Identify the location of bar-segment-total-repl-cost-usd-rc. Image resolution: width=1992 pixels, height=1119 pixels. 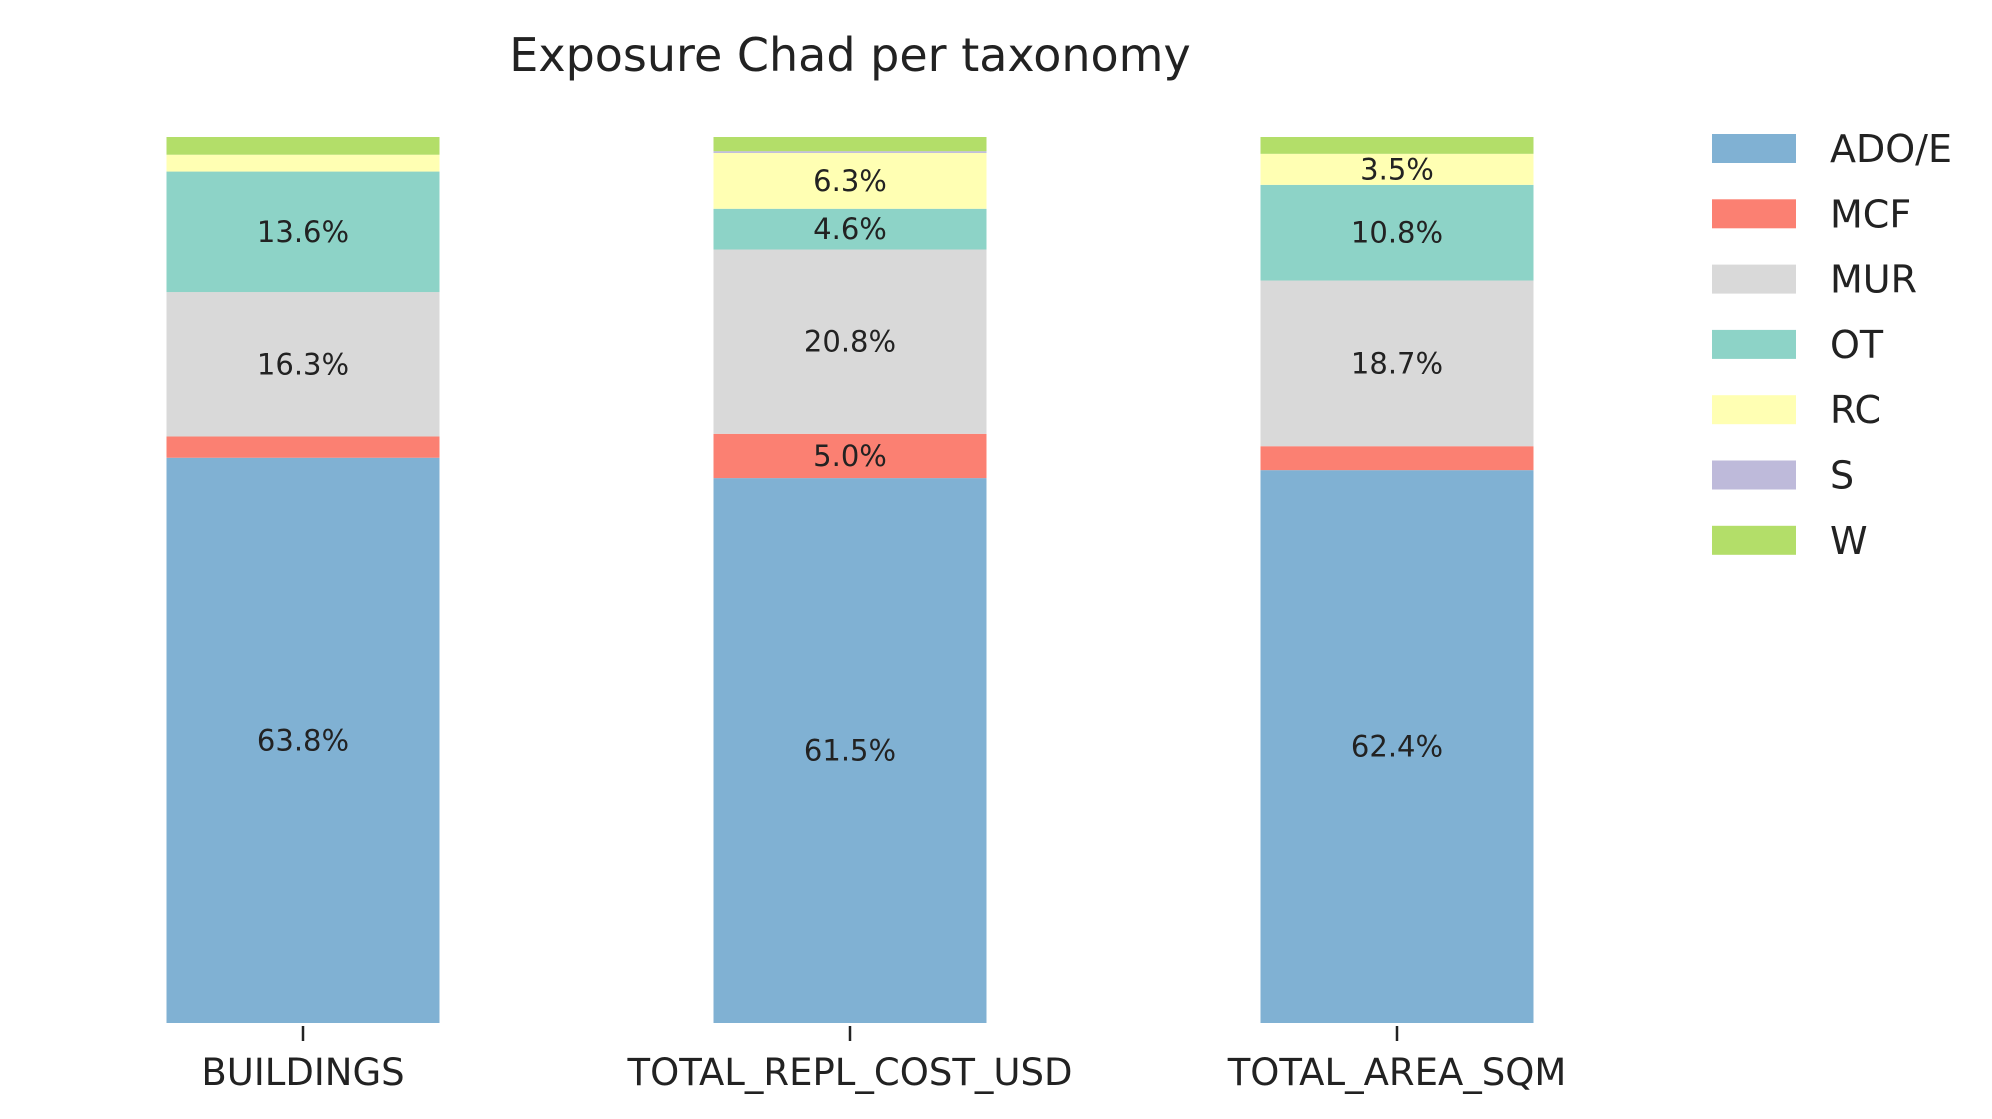
(850, 180).